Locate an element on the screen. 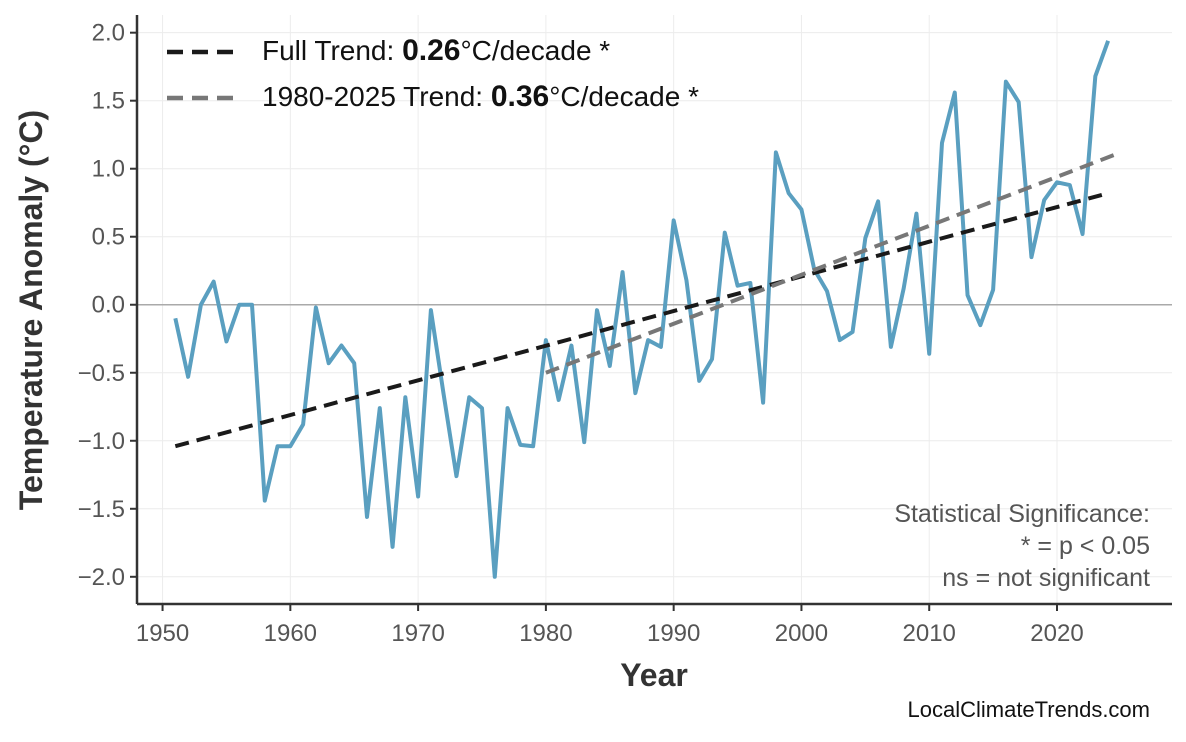 This screenshot has height=742, width=1186. x-tick-label: 1950 is located at coordinates (162, 633).